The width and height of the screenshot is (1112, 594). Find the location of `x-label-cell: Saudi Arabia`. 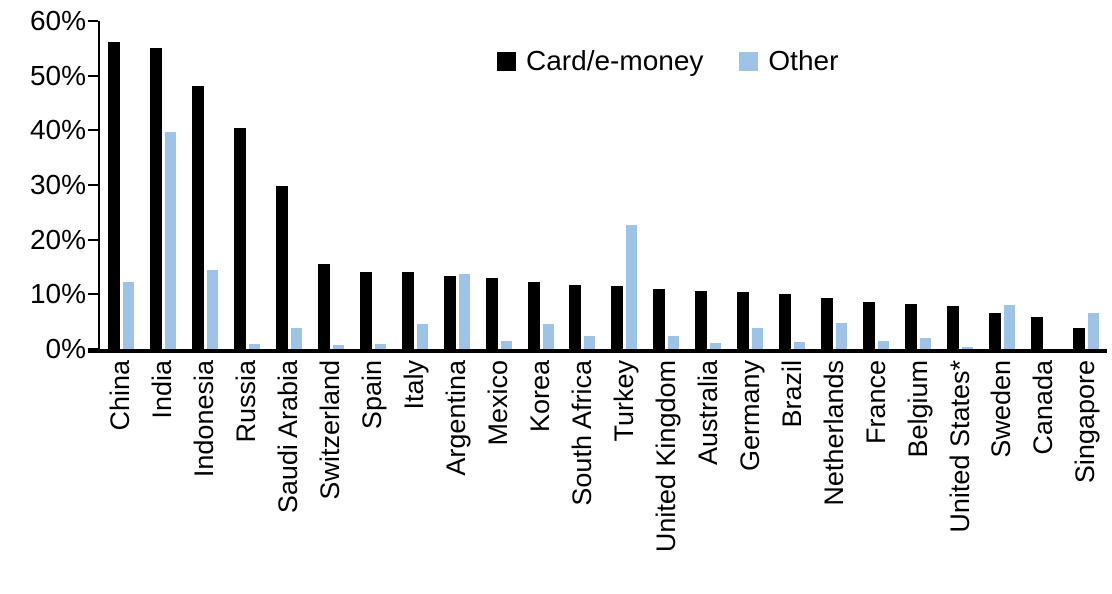

x-label-cell: Saudi Arabia is located at coordinates (289, 476).